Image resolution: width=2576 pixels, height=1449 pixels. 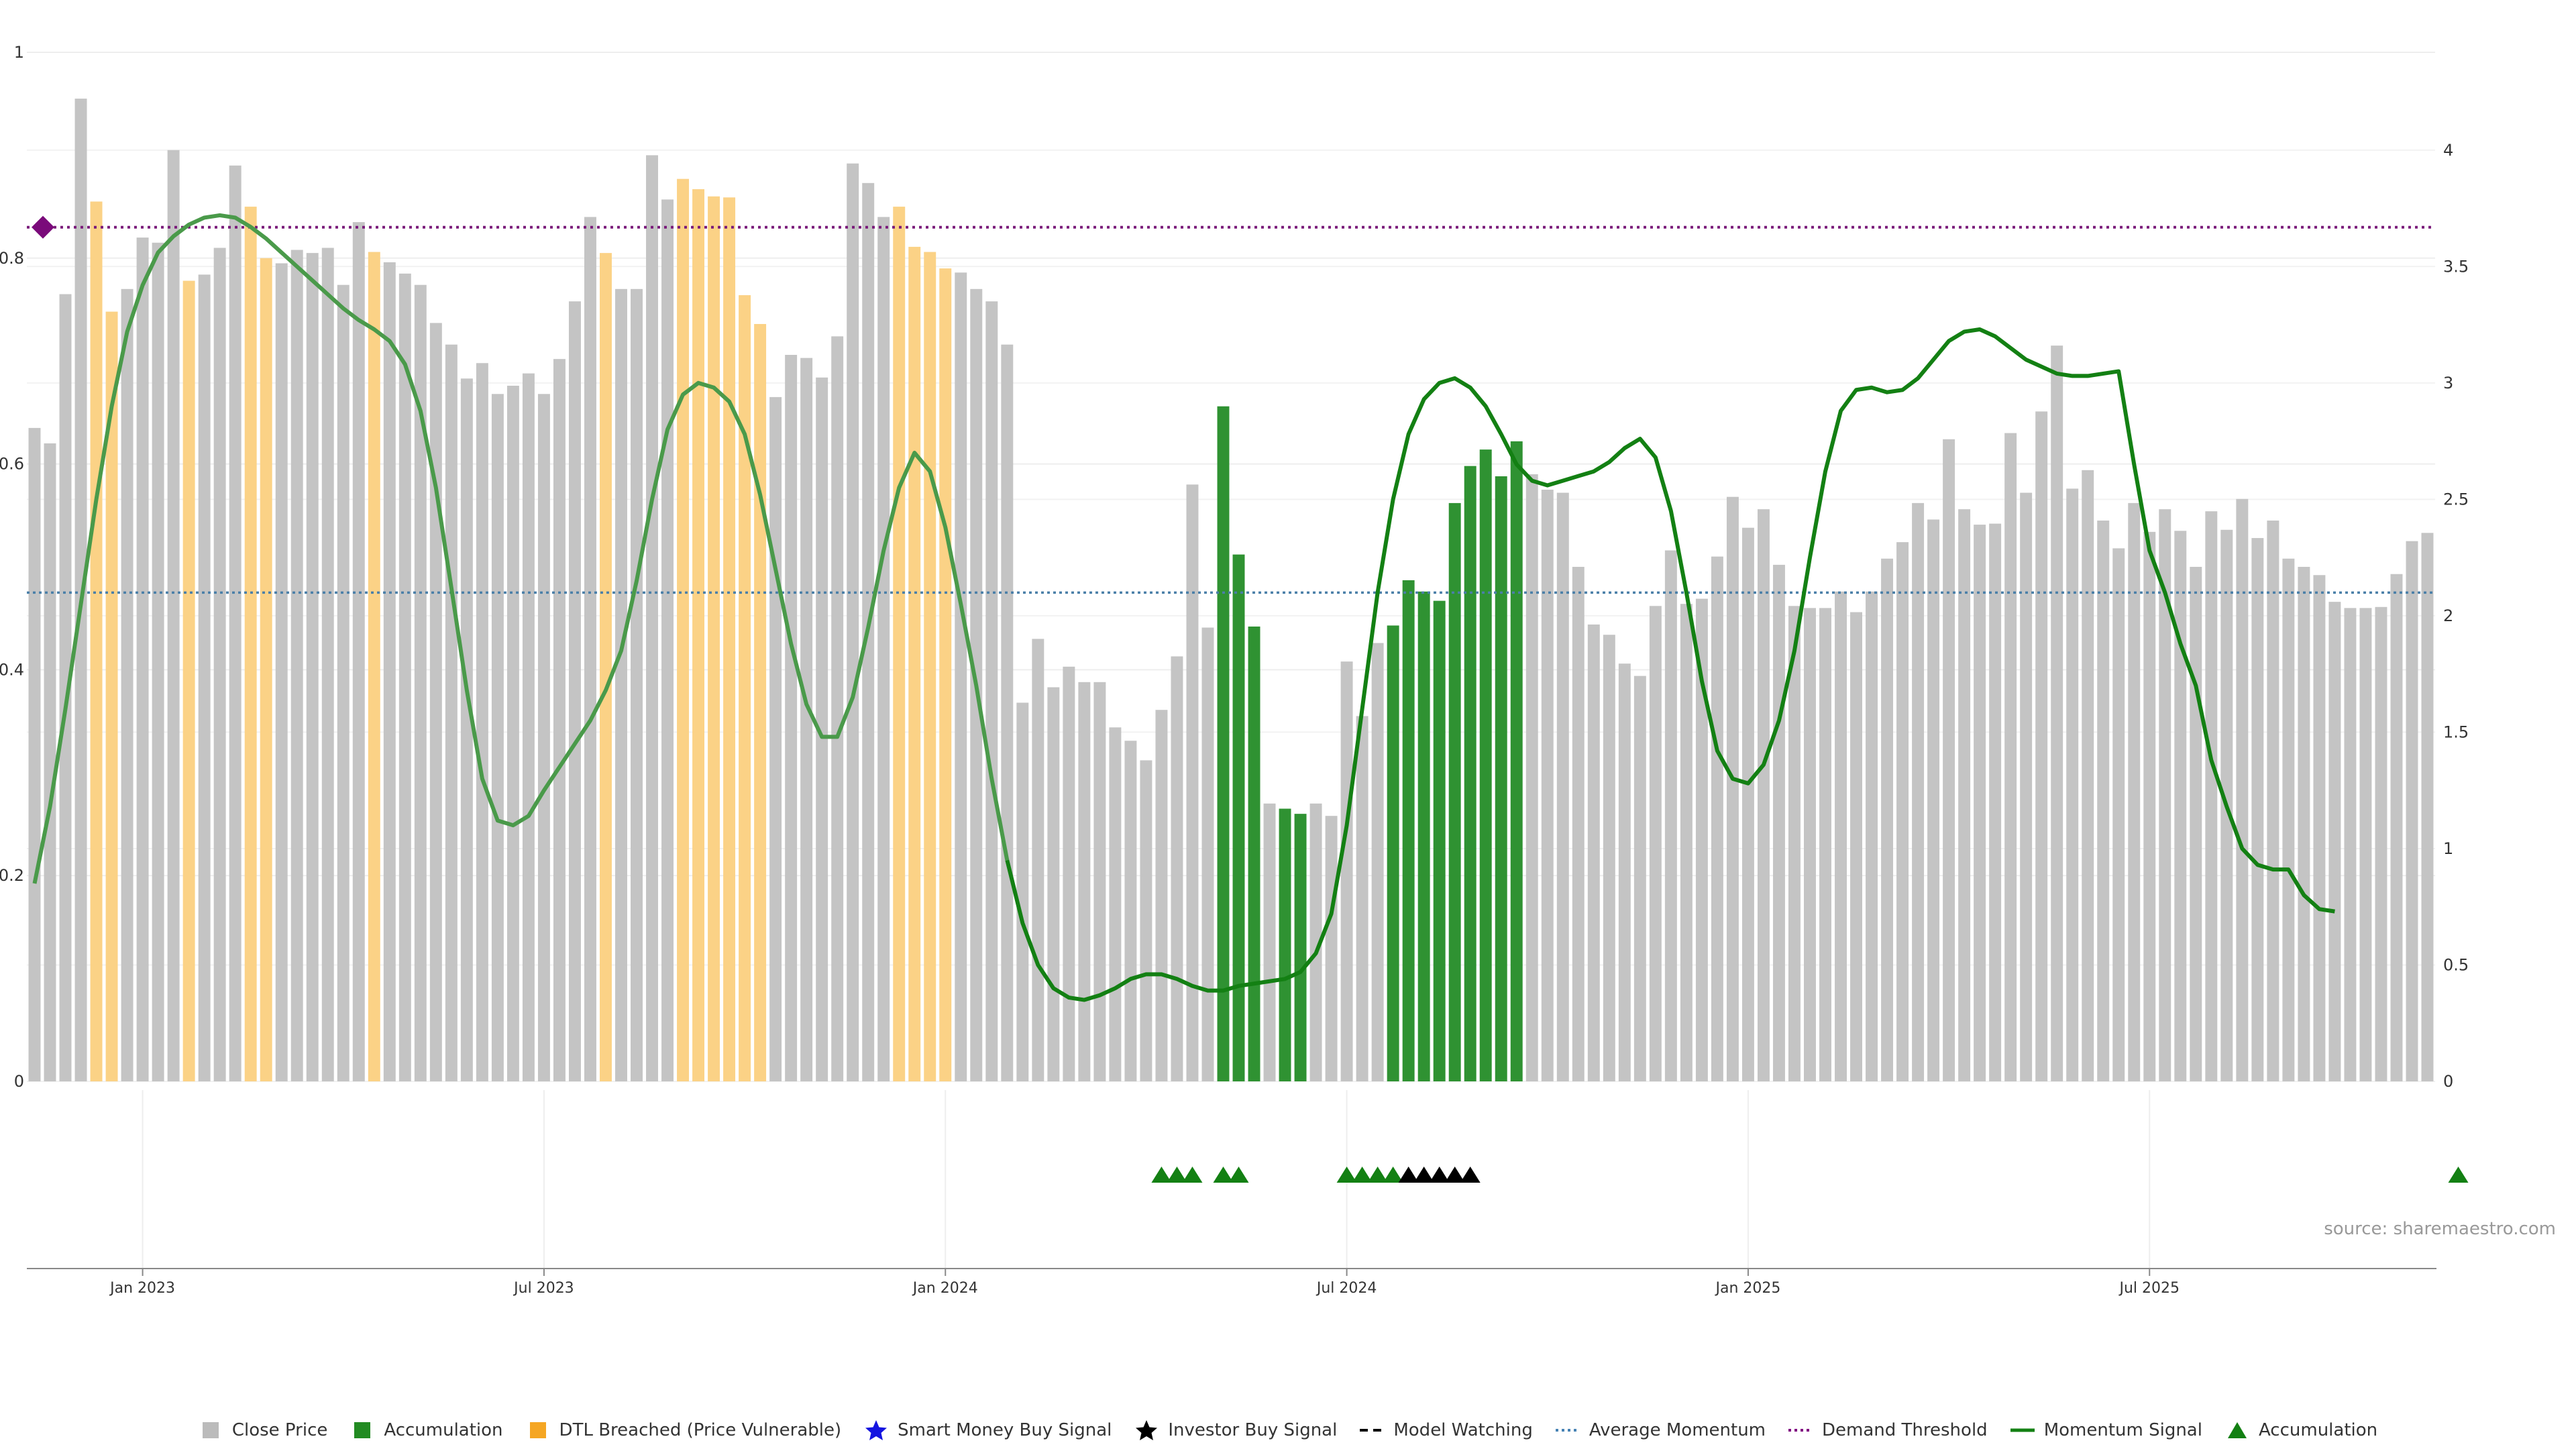 I want to click on legend-label: Average Momentum, so click(x=1677, y=1430).